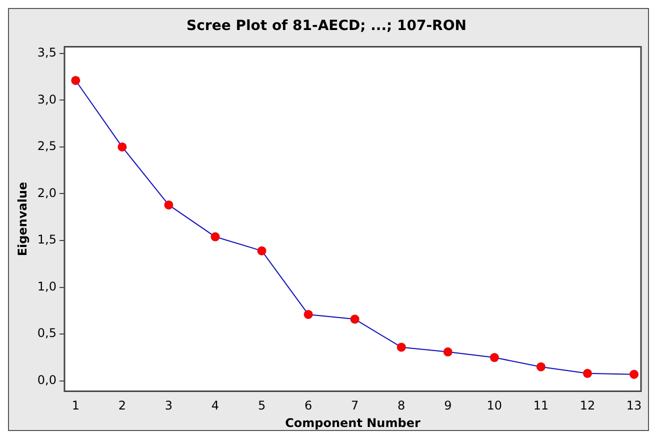  What do you see at coordinates (46, 333) in the screenshot?
I see `y-tick-label: 0,5` at bounding box center [46, 333].